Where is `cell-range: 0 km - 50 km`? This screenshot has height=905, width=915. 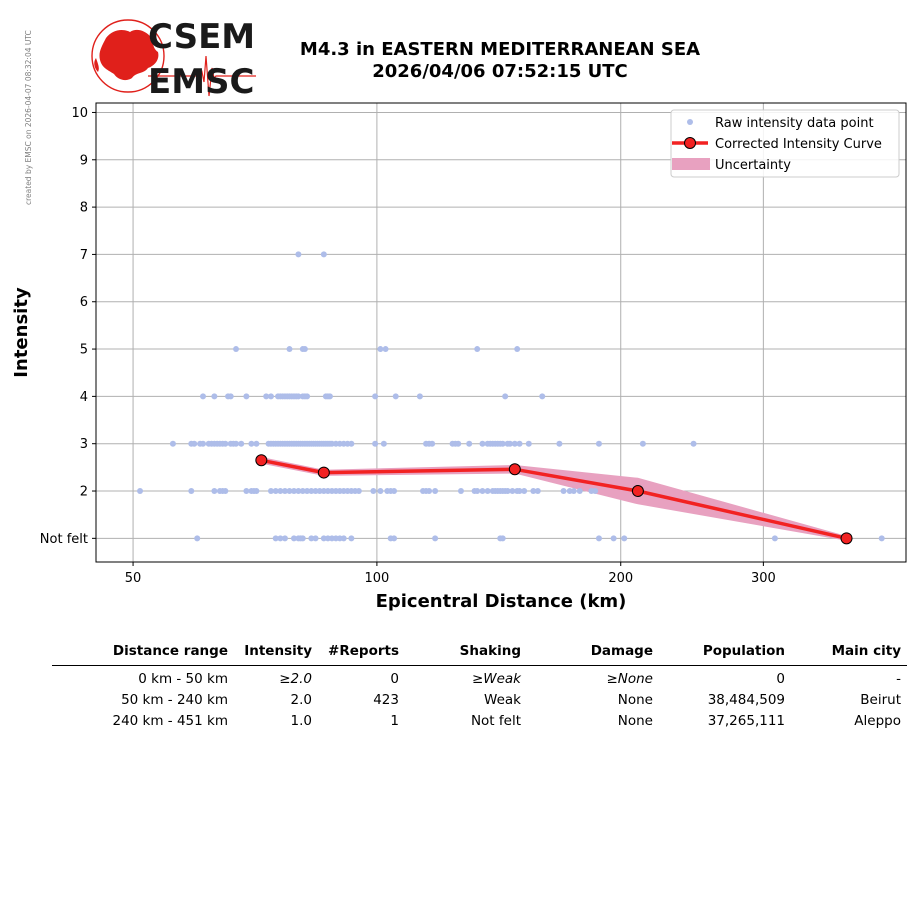 cell-range: 0 km - 50 km is located at coordinates (183, 679).